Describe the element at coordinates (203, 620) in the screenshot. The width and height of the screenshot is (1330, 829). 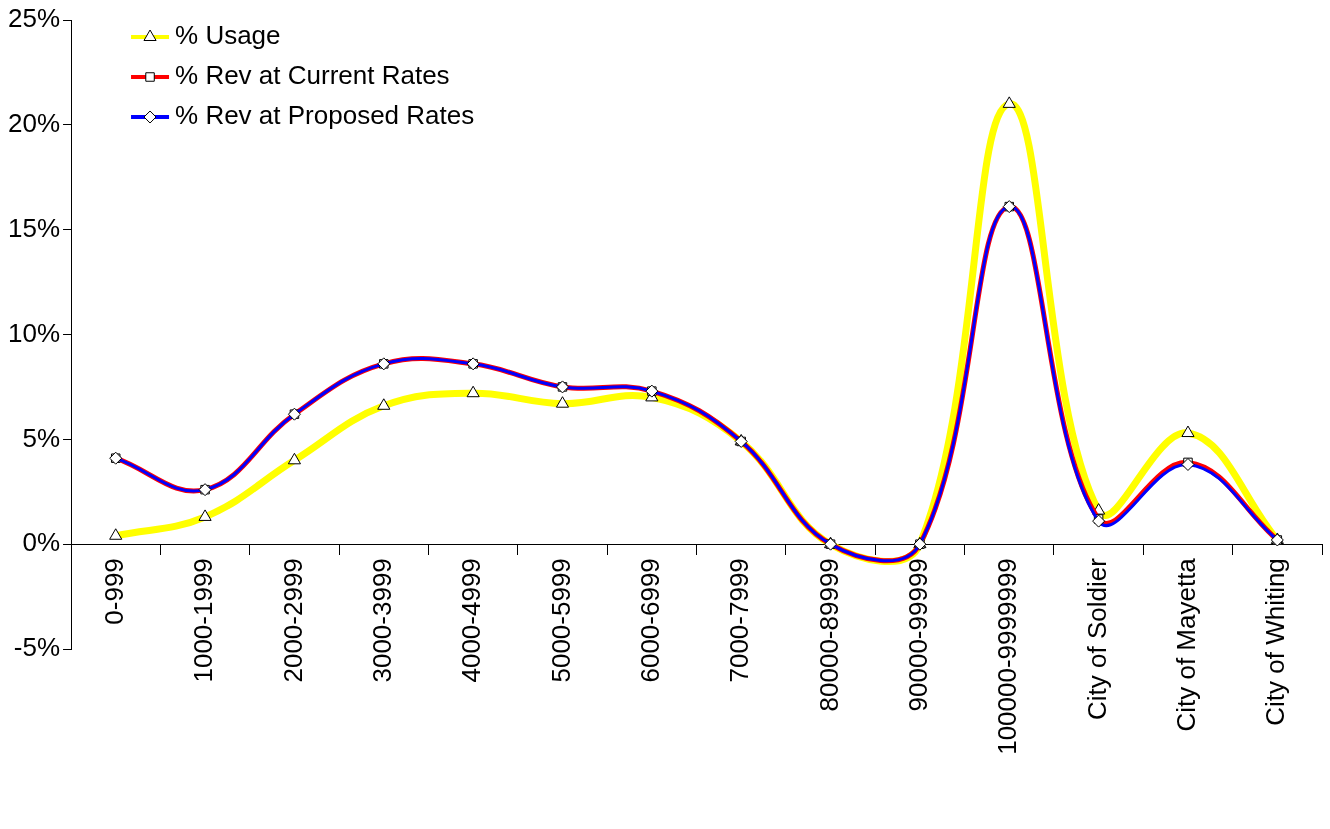
I see `x-tick-label: 1000-1999` at that location.